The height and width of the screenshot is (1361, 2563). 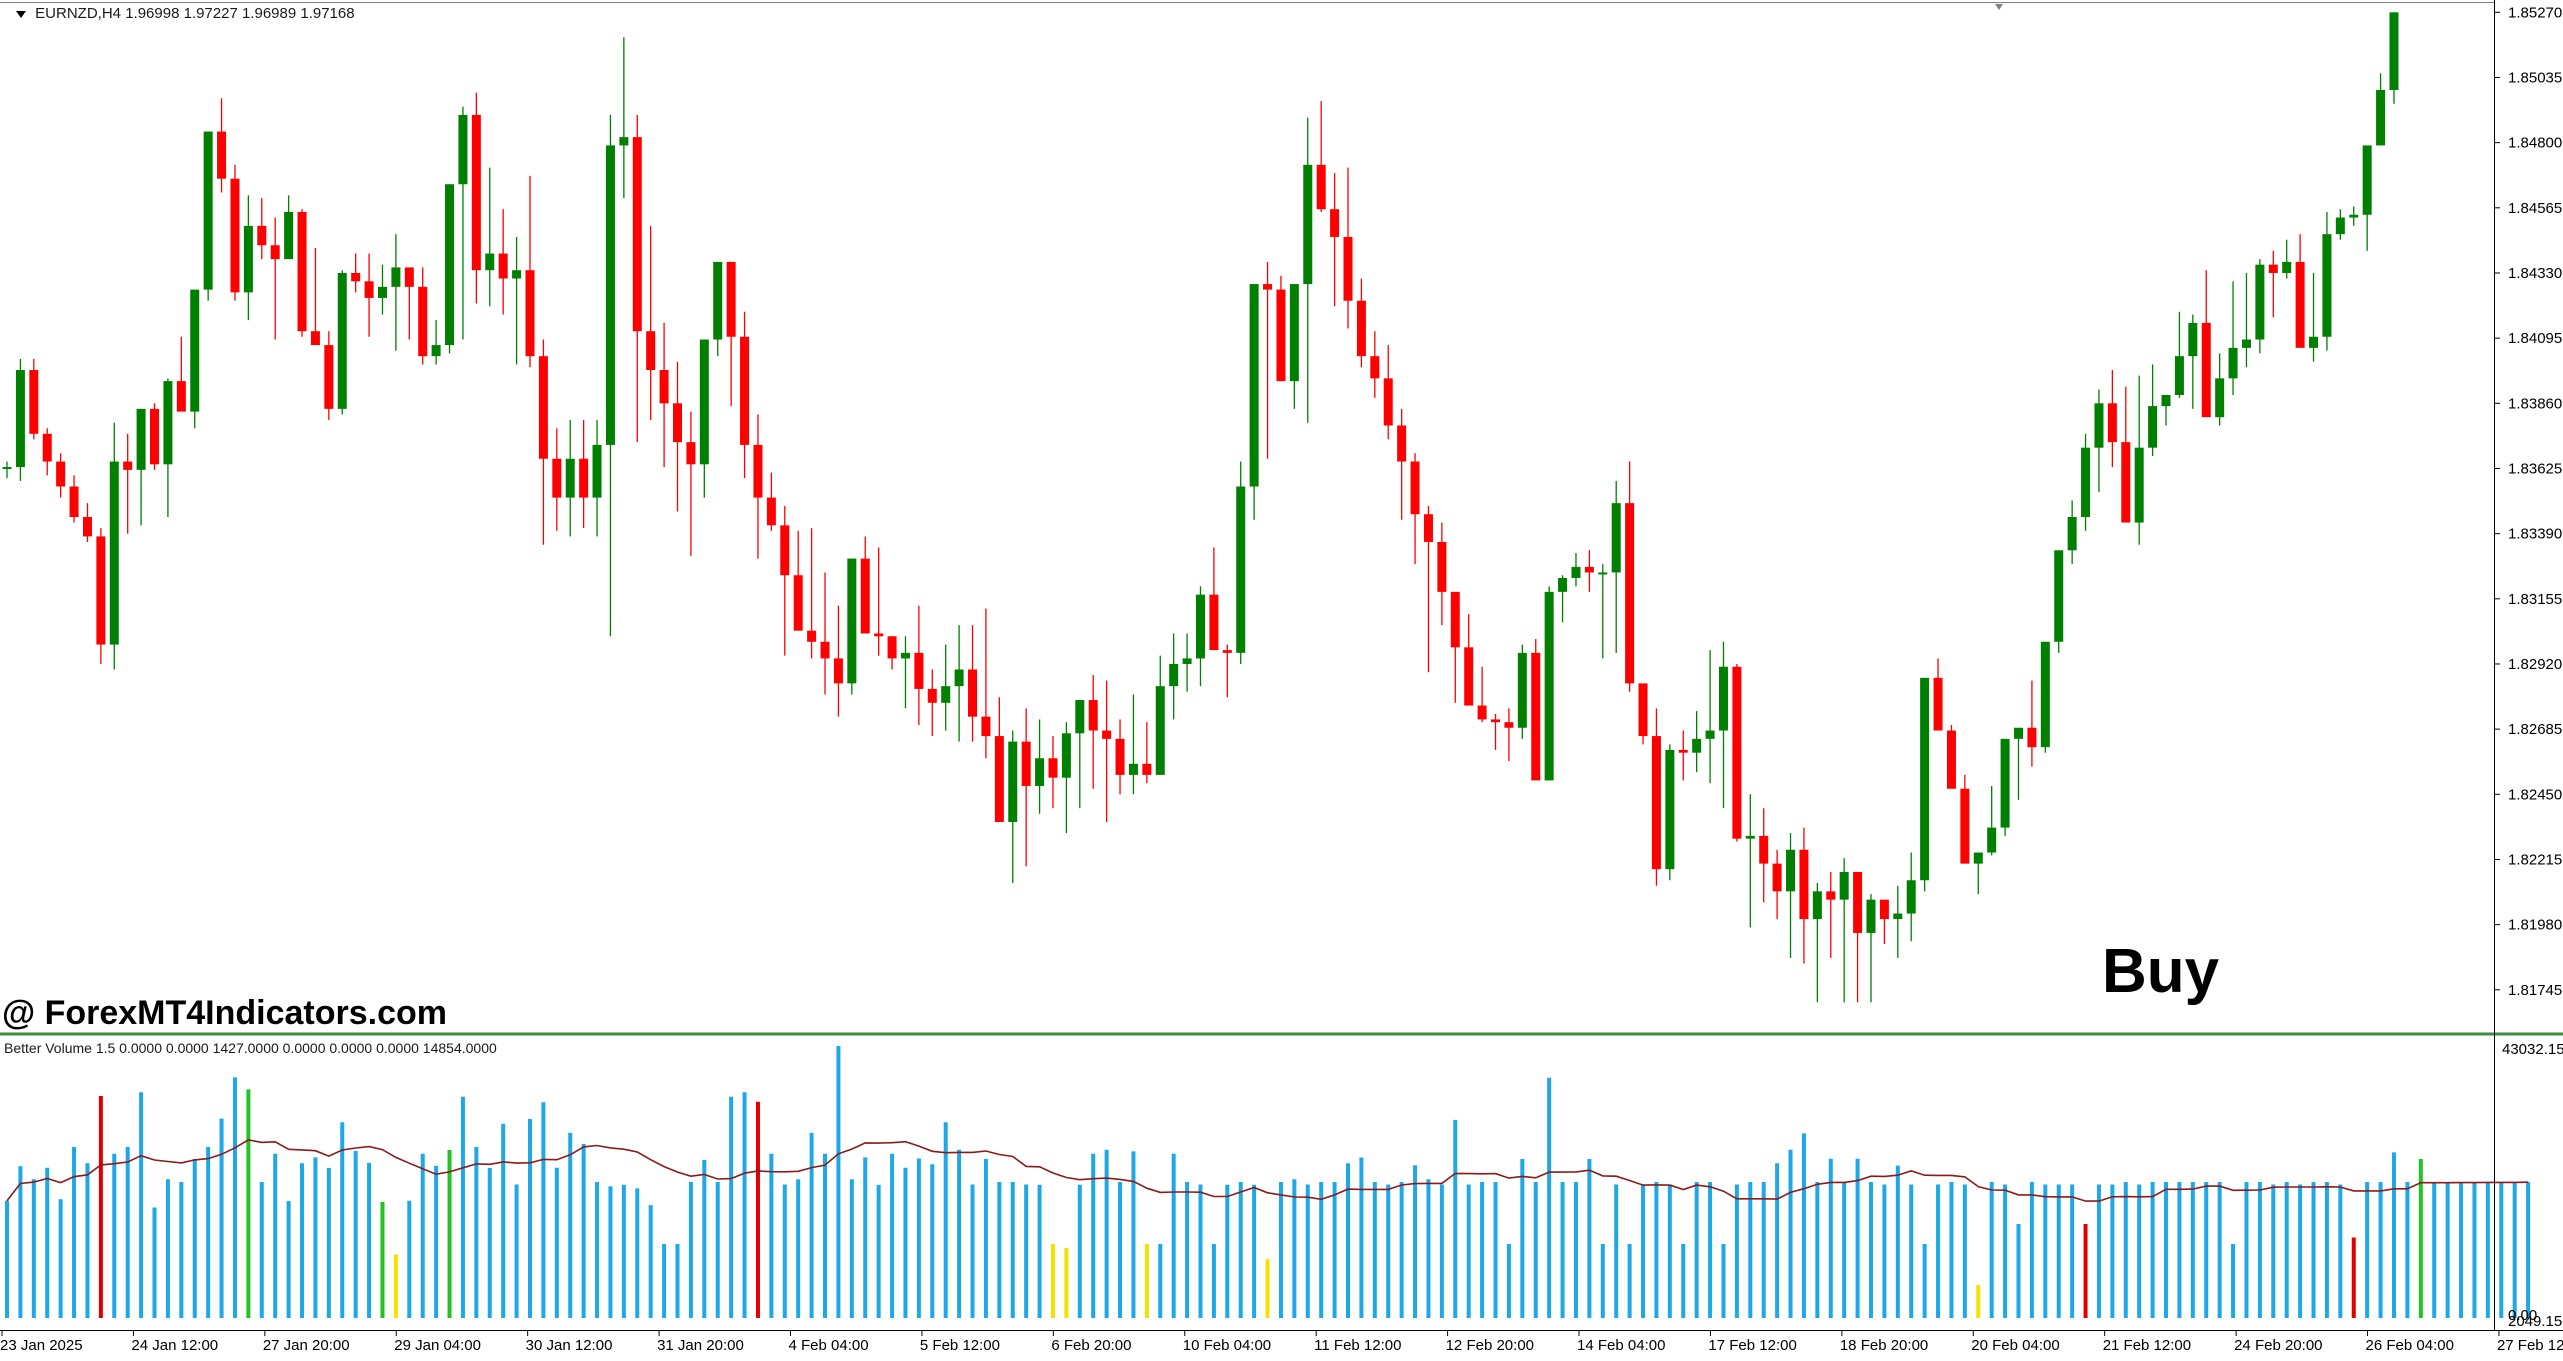 I want to click on date-tick-label: 4 Feb 04:00, so click(x=829, y=1345).